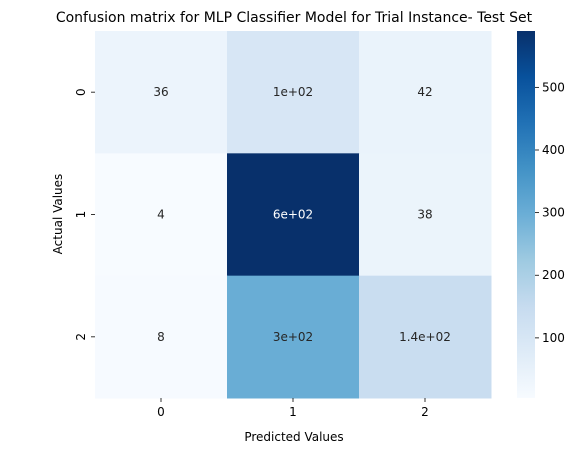 Image resolution: width=587 pixels, height=453 pixels. What do you see at coordinates (293, 437) in the screenshot?
I see `x-axis-label: Predicted Values` at bounding box center [293, 437].